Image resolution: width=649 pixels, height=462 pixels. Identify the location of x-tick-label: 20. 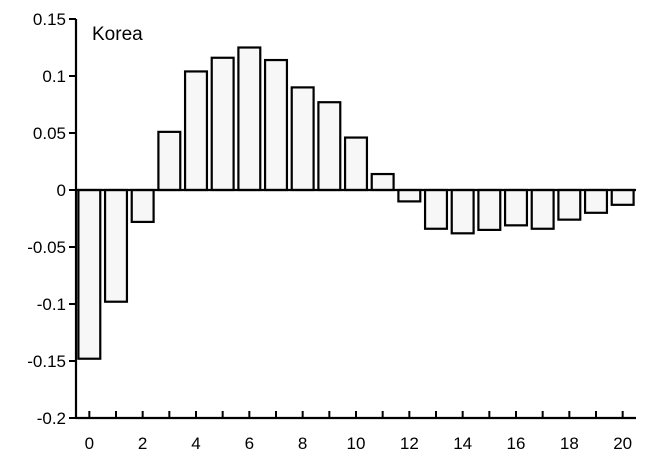
(622, 443).